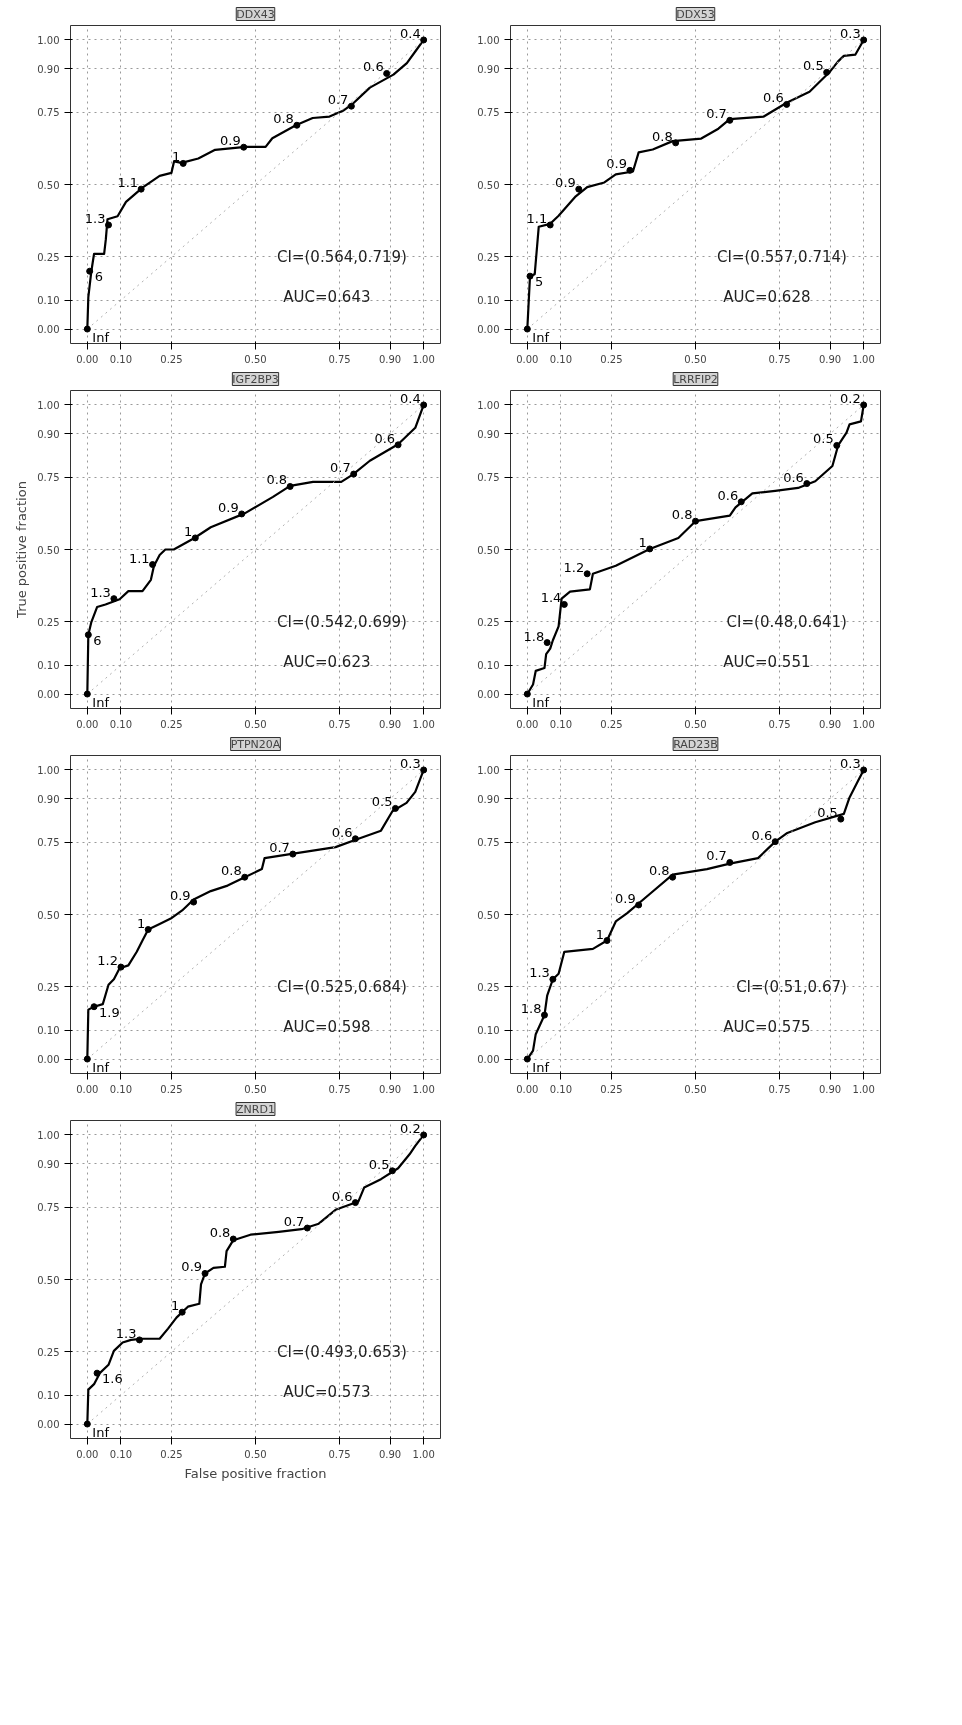 This screenshot has height=1725, width=962. What do you see at coordinates (255, 14) in the screenshot?
I see `chart-title: DDX43` at bounding box center [255, 14].